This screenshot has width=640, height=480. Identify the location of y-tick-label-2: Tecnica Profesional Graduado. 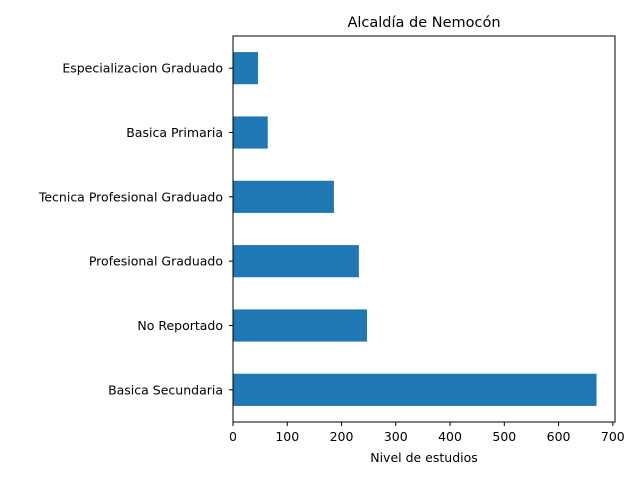
(130, 196).